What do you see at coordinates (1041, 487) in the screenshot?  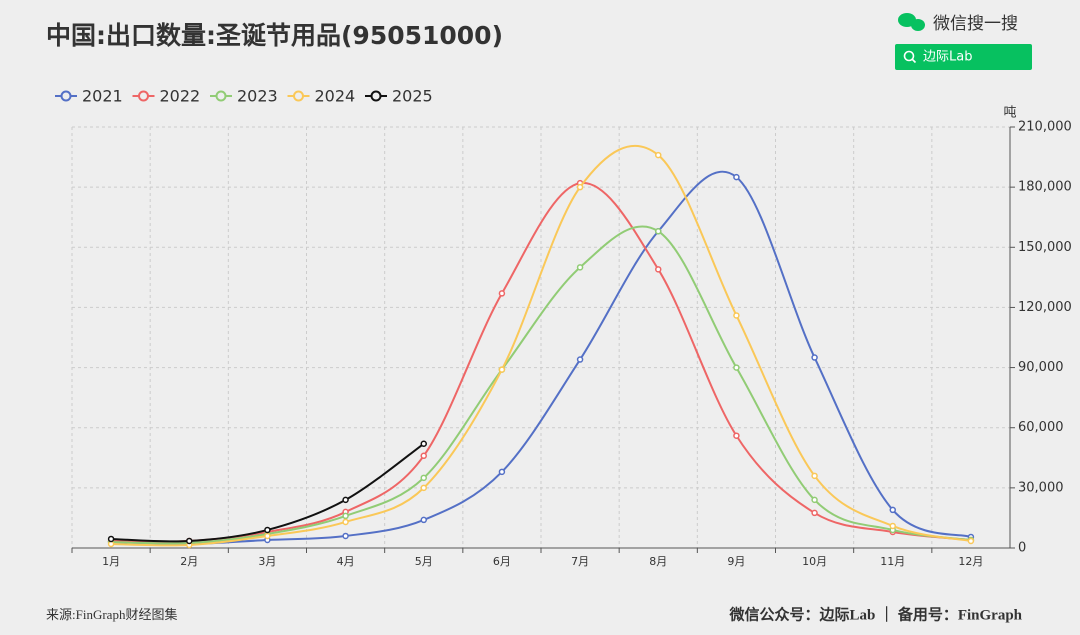 I see `y-tick-label: 30,000` at bounding box center [1041, 487].